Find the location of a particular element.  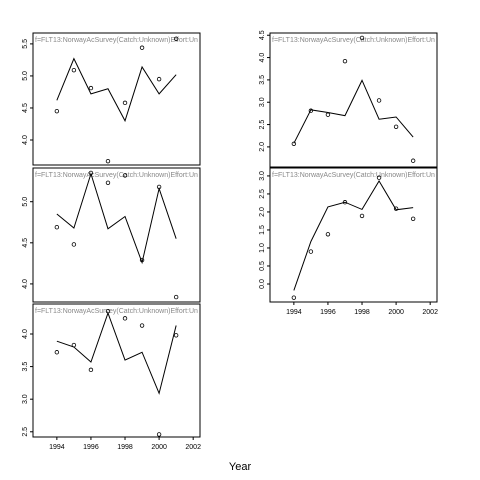

x-axis-label: Year is located at coordinates (240, 467).